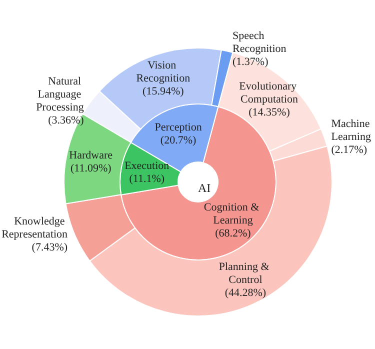  Describe the element at coordinates (250, 62) in the screenshot. I see `data-label: (1.37%)` at that location.